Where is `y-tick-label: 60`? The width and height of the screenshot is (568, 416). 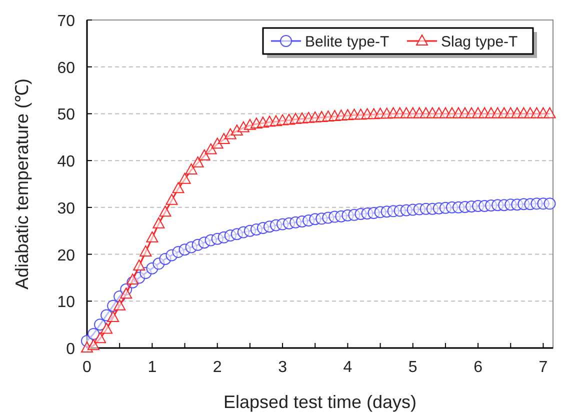 y-tick-label: 60 is located at coordinates (66, 68).